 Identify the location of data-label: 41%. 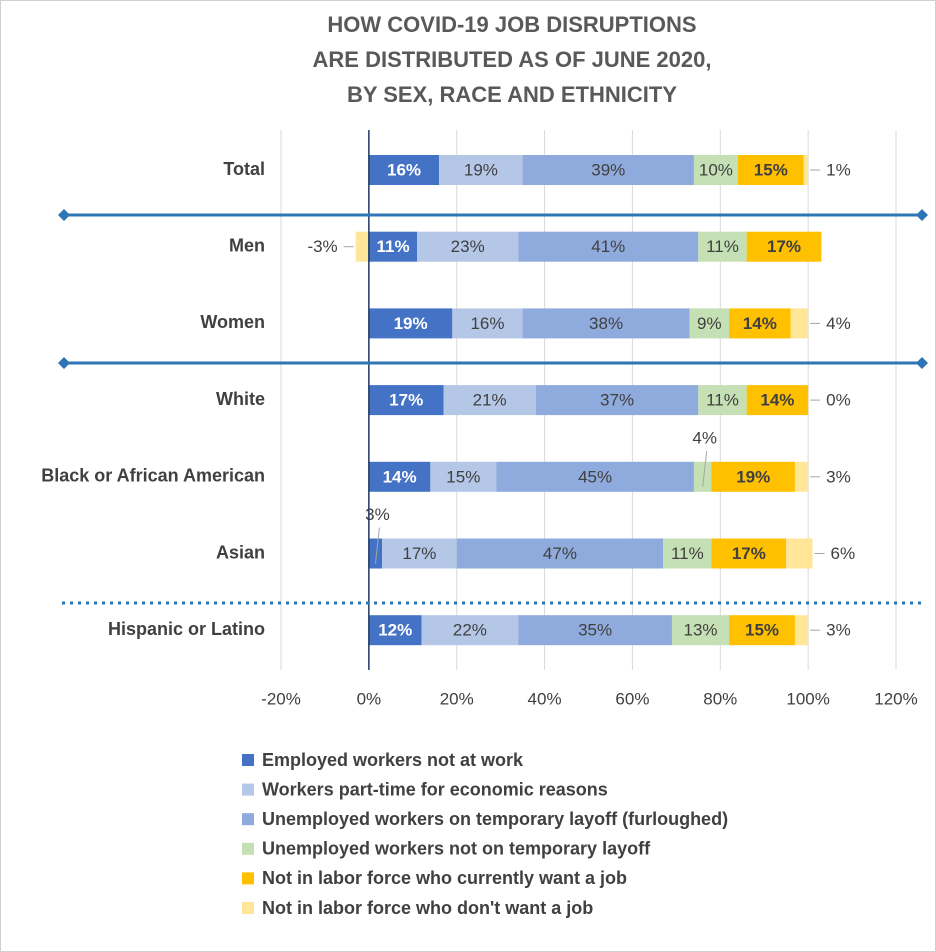
(608, 246).